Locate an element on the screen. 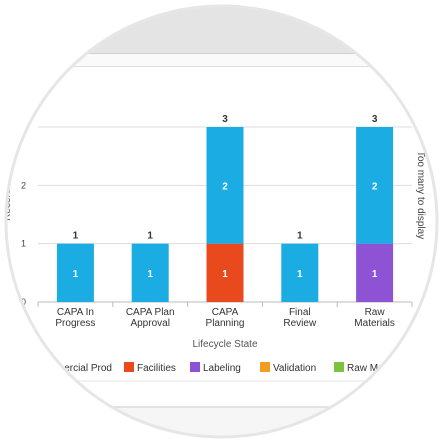 The height and width of the screenshot is (443, 443). legend-item: Commercial Prod is located at coordinates (73, 368).